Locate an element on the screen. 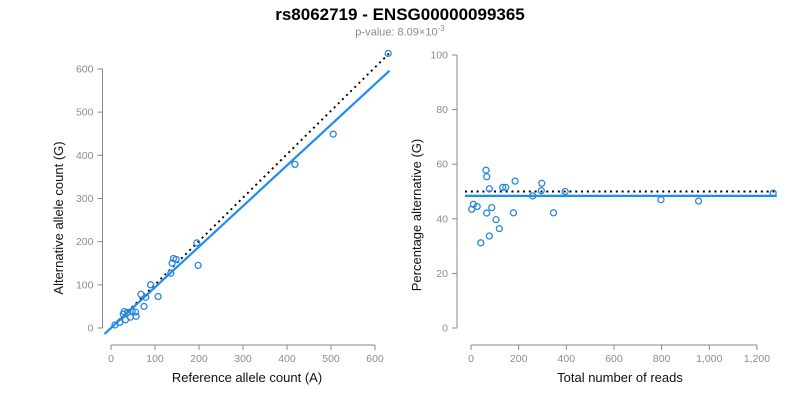 The height and width of the screenshot is (400, 800). y-tick-label: 80 is located at coordinates (442, 110).